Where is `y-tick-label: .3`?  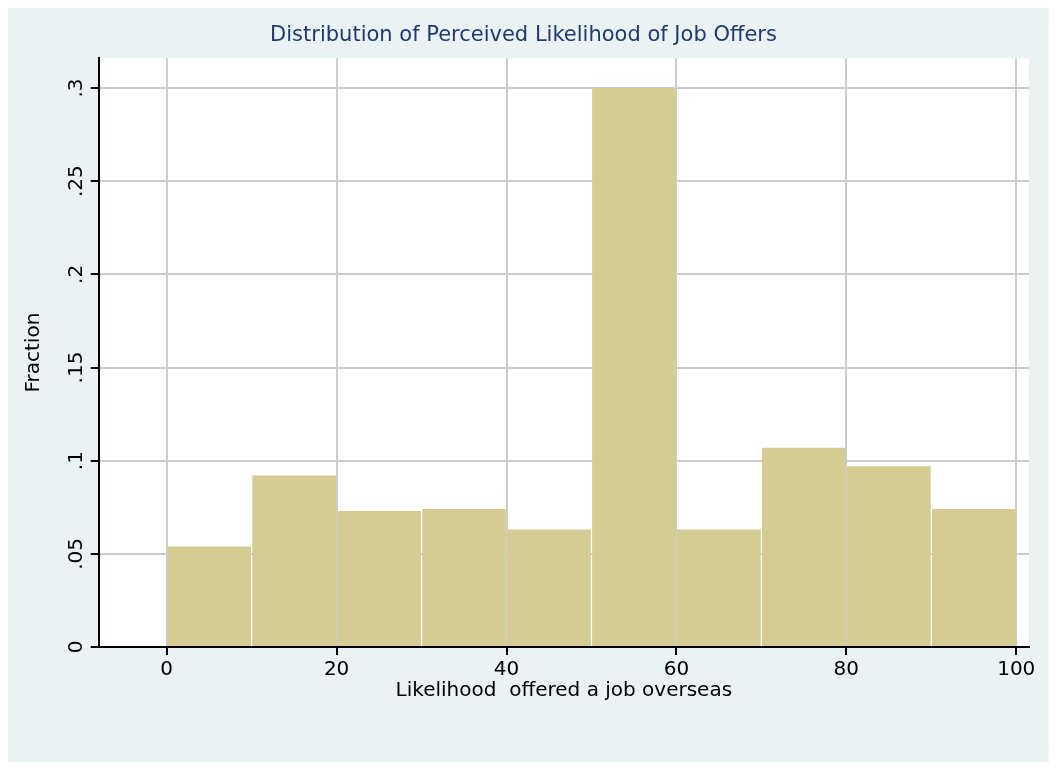
y-tick-label: .3 is located at coordinates (74, 88).